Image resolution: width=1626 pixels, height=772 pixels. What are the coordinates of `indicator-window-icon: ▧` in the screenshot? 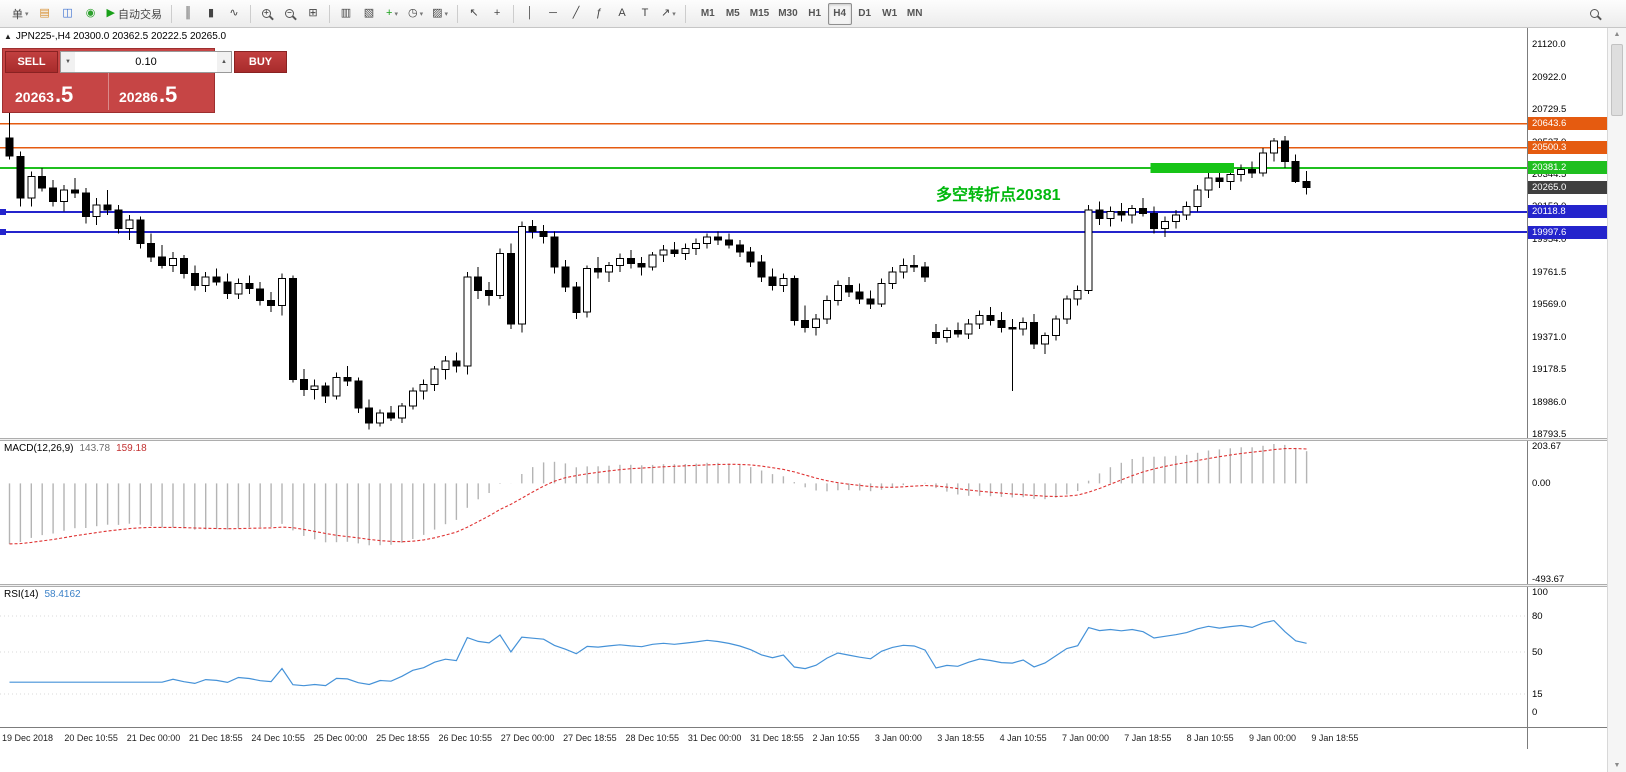 It's located at (369, 13).